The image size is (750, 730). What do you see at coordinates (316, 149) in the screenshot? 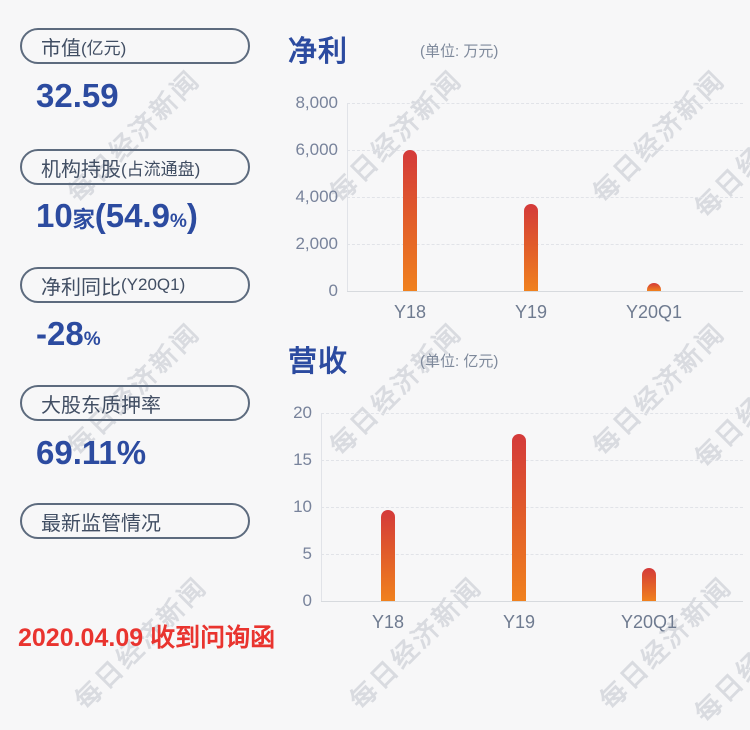
I see `y-tick-label: 6,000` at bounding box center [316, 149].